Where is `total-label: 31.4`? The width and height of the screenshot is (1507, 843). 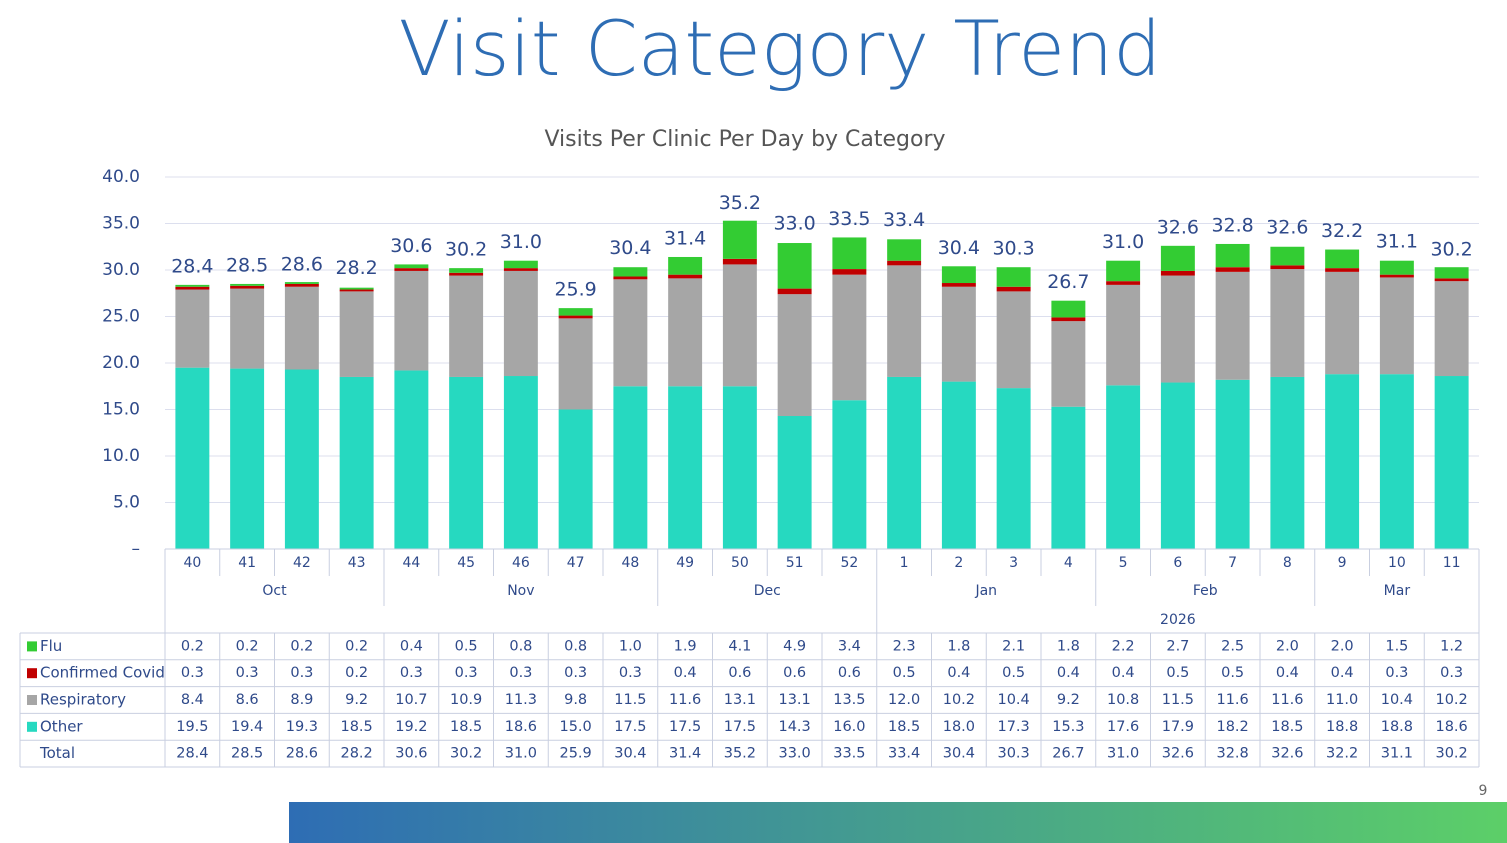
total-label: 31.4 is located at coordinates (685, 238).